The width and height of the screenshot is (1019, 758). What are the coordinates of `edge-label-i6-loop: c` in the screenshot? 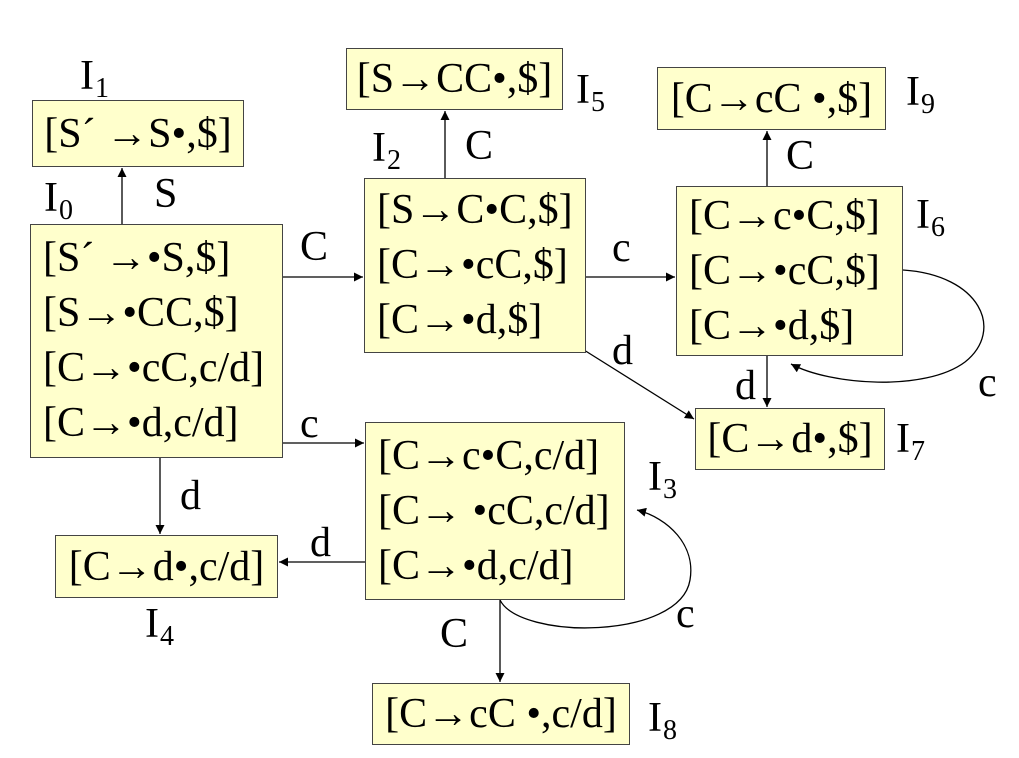 It's located at (987, 383).